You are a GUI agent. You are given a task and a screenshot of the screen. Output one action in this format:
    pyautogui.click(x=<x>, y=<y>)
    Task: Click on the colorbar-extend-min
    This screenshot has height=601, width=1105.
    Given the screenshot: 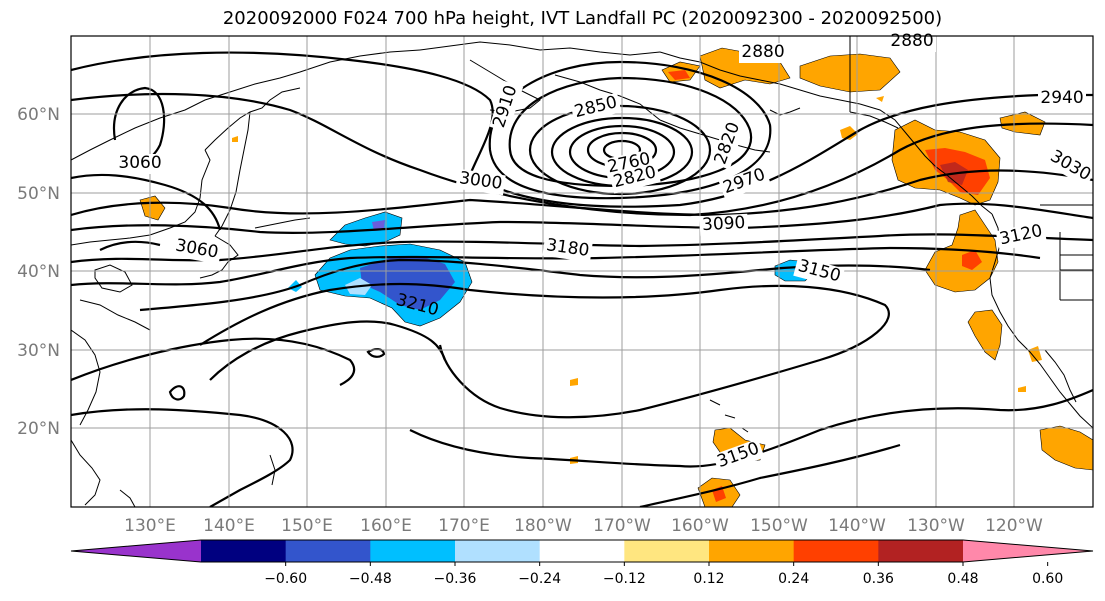 What is the action you would take?
    pyautogui.click(x=136, y=551)
    